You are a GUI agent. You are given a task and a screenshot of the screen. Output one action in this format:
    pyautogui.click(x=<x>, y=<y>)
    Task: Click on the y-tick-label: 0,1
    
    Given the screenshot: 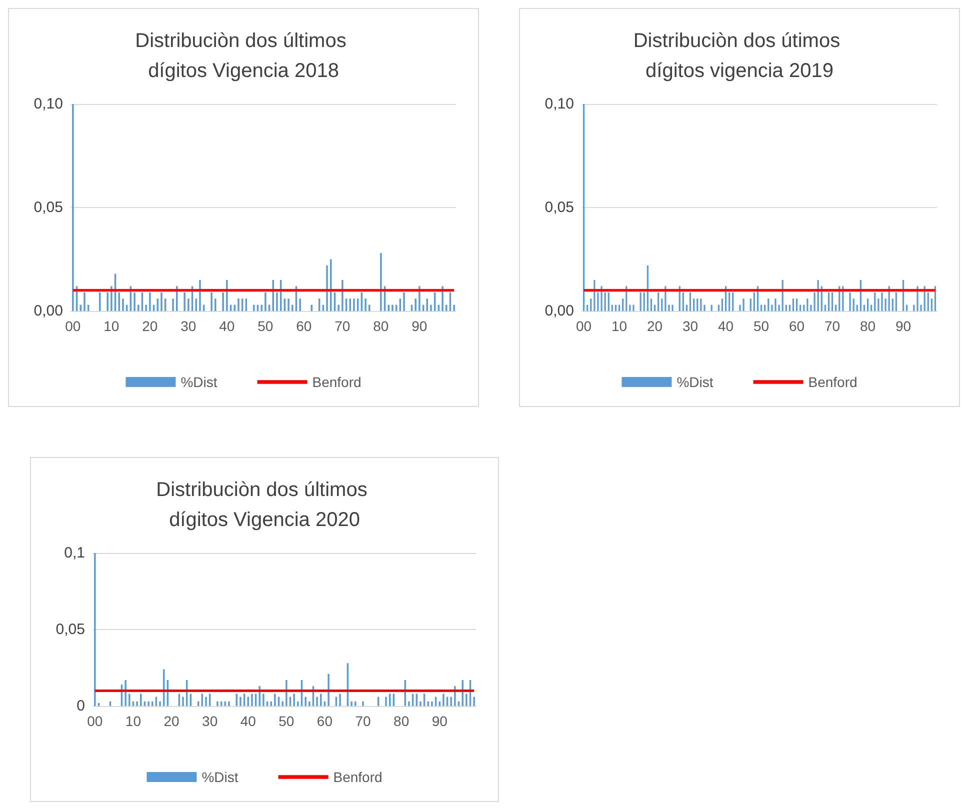 What is the action you would take?
    pyautogui.click(x=74, y=553)
    